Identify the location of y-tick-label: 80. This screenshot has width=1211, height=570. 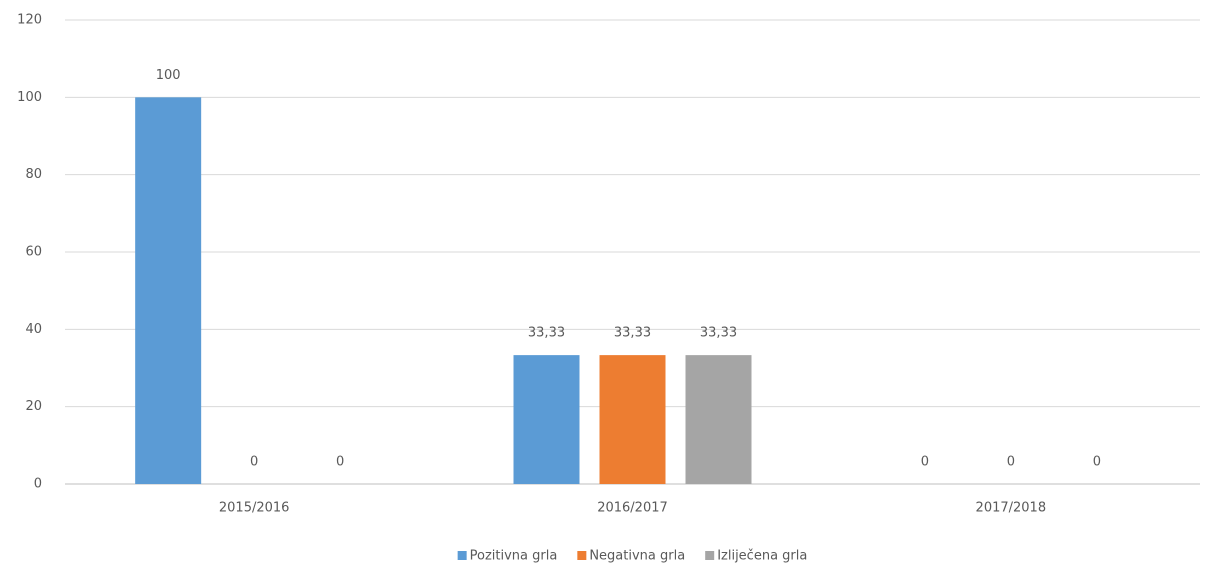
(33, 174).